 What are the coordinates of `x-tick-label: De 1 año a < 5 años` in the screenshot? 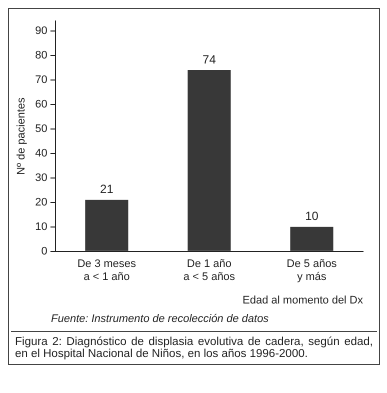 It's located at (209, 271).